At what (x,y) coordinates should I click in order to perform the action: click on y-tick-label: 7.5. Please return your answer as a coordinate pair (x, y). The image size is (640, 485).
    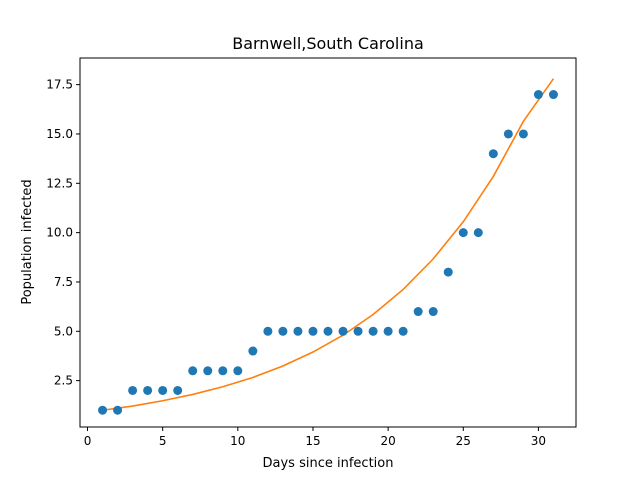
    Looking at the image, I should click on (63, 282).